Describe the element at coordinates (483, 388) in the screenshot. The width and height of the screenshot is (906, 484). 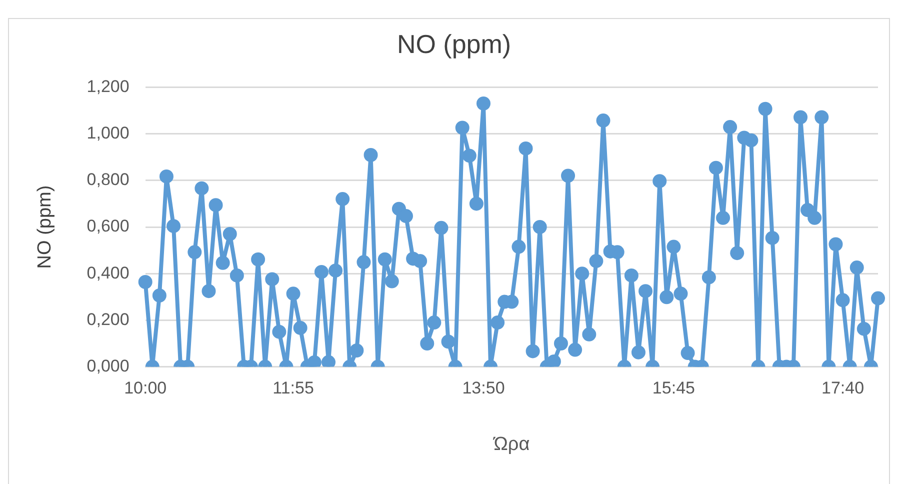
I see `x-tick-label: 13:50` at that location.